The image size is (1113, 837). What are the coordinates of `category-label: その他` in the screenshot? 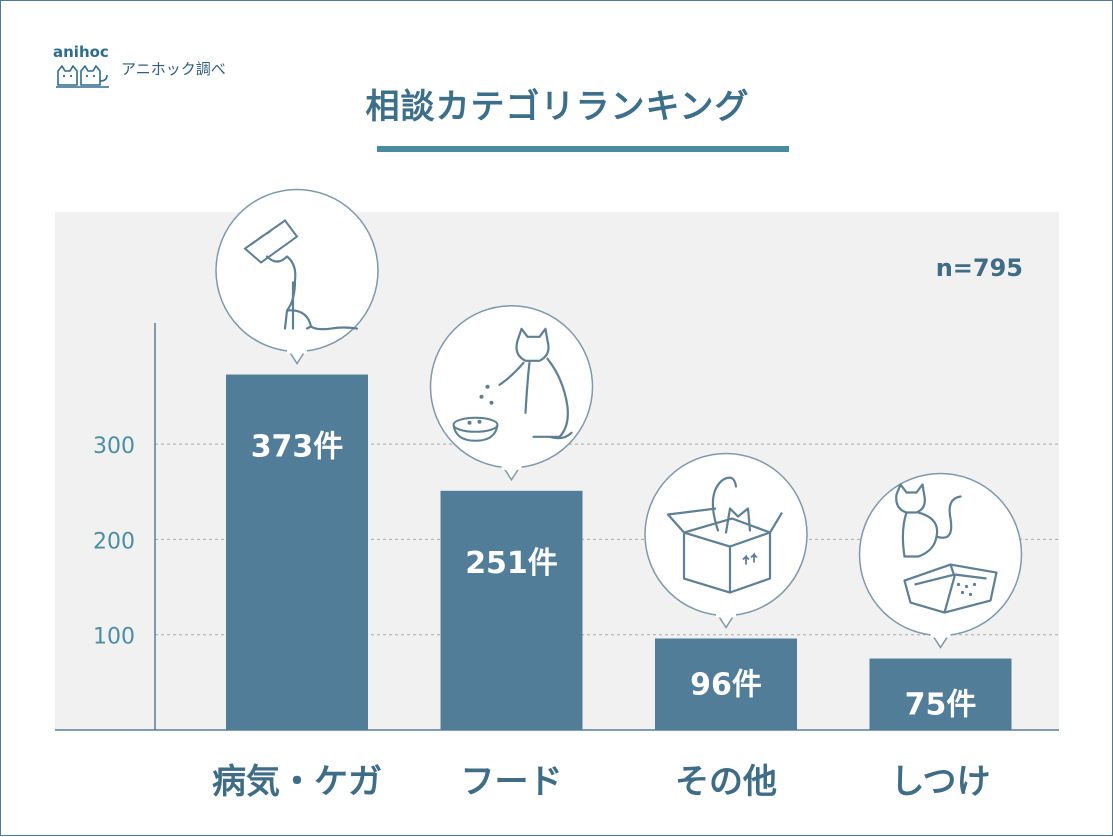 It's located at (726, 782).